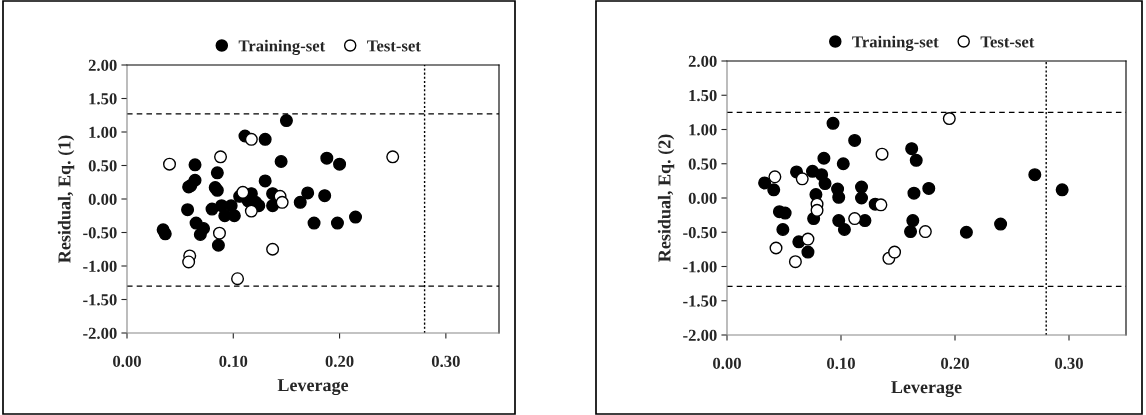  What do you see at coordinates (66, 199) in the screenshot?
I see `y-axis-title: Residual, Eq. (1)` at bounding box center [66, 199].